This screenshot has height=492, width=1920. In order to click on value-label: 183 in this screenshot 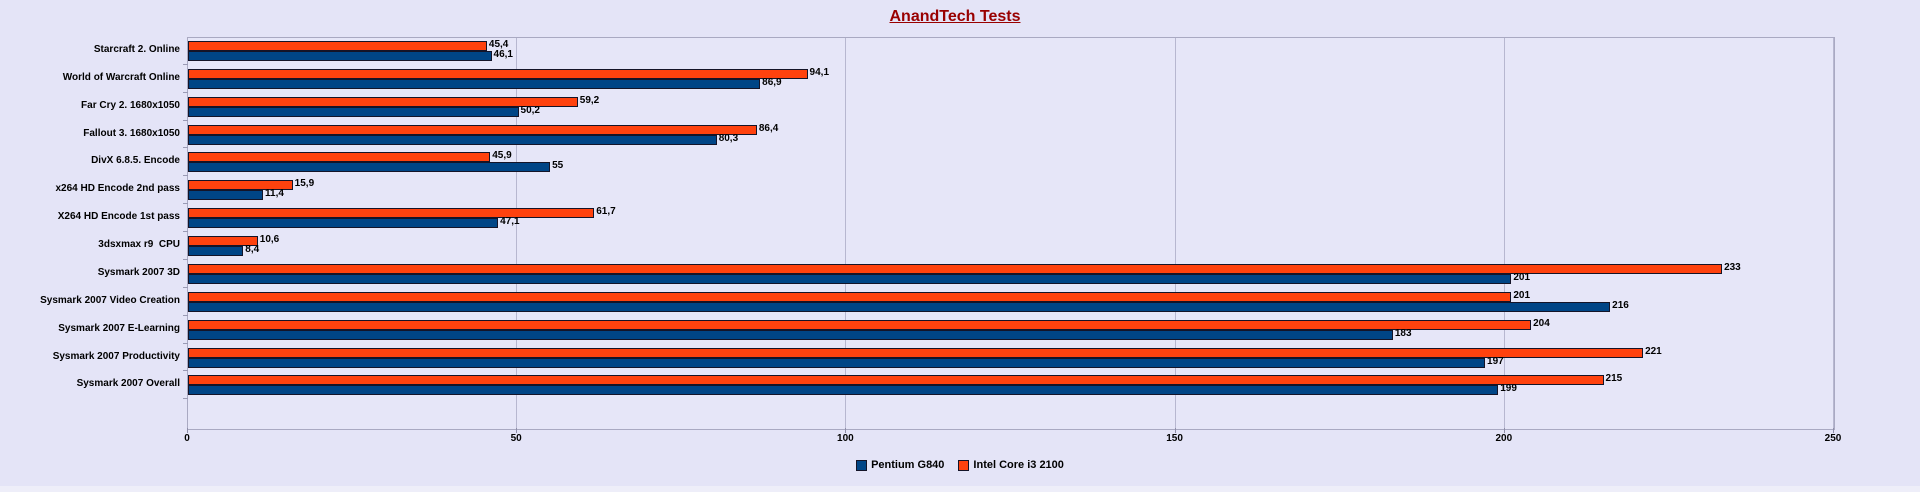, I will do `click(1403, 333)`.